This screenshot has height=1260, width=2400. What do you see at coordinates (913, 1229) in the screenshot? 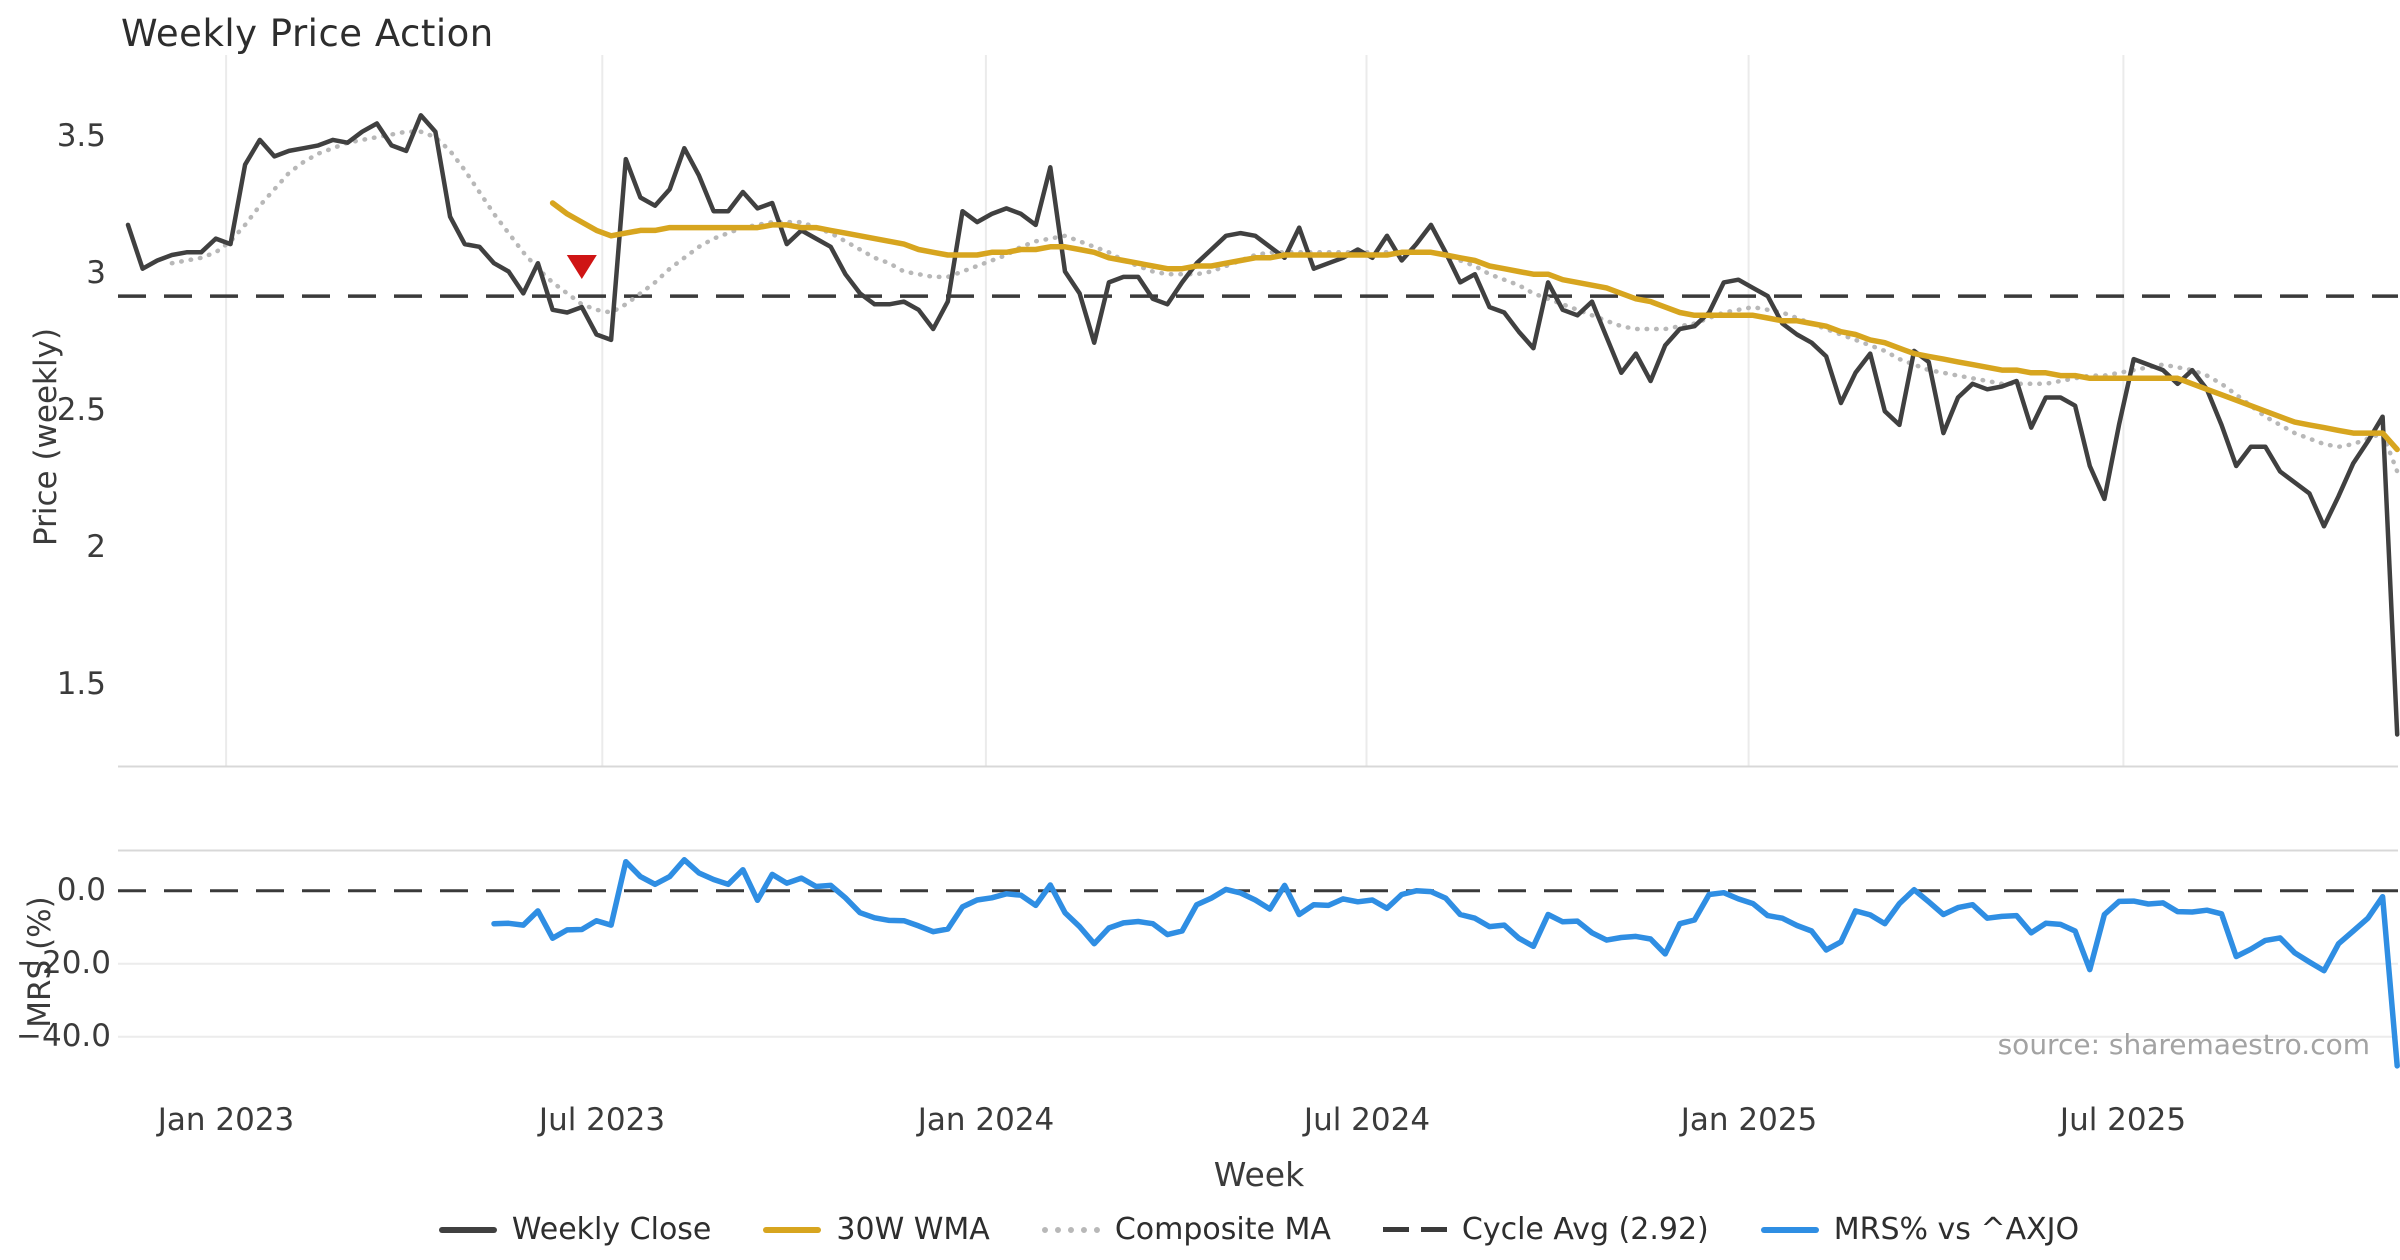
I see `legend-label: 30W WMA` at bounding box center [913, 1229].